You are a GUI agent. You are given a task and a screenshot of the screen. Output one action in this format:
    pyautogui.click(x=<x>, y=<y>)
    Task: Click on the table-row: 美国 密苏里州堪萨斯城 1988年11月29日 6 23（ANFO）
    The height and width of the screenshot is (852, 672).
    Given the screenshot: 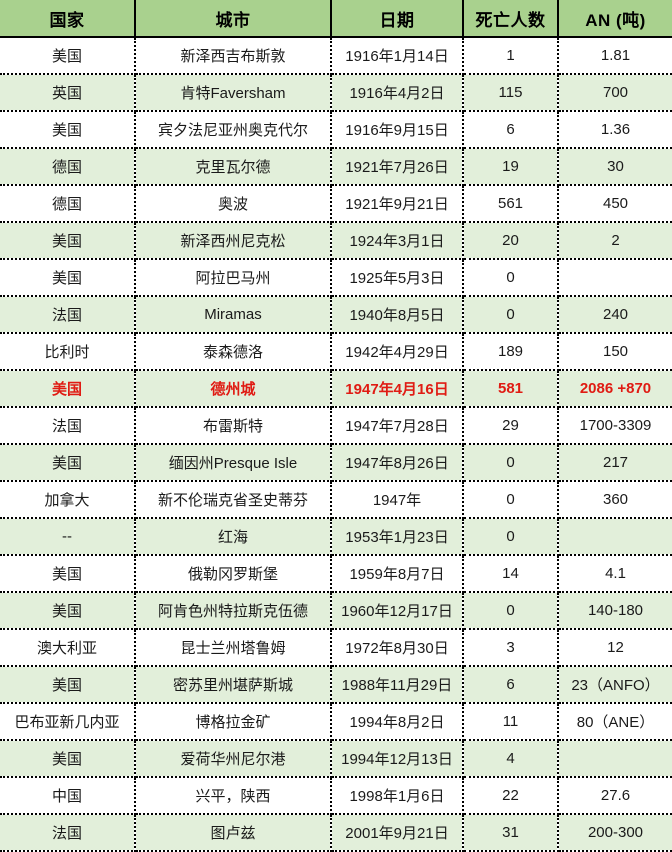 What is the action you would take?
    pyautogui.click(x=336, y=685)
    